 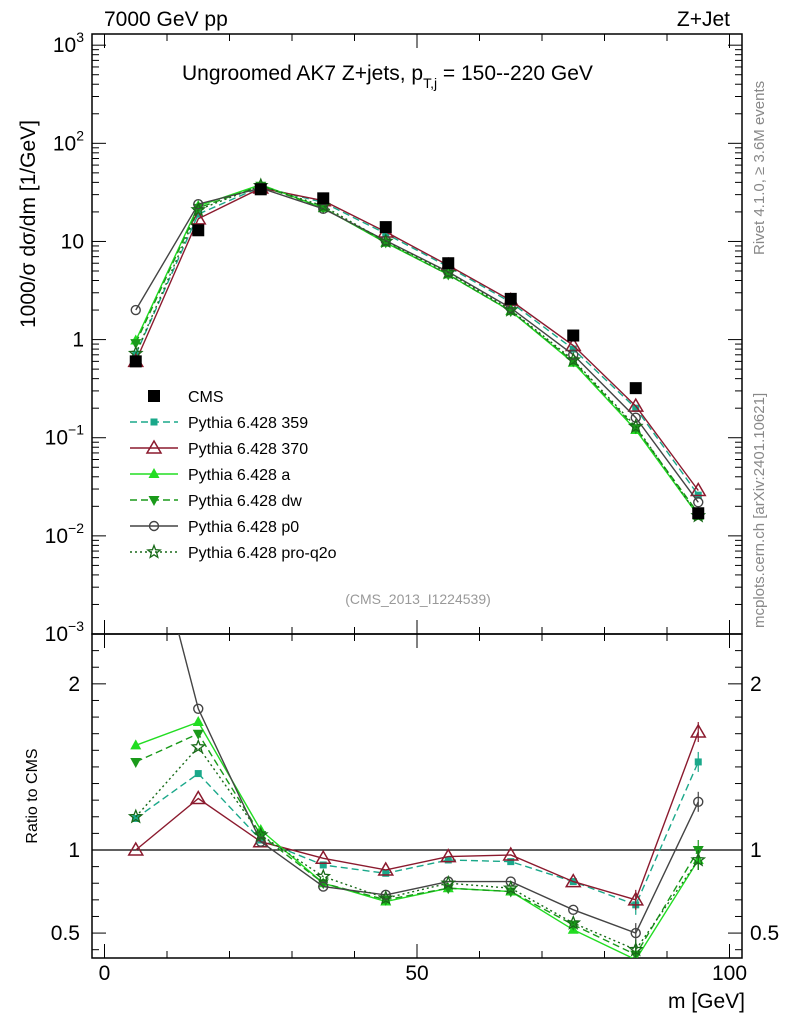 I want to click on x-tick-label: 50, so click(x=416, y=973).